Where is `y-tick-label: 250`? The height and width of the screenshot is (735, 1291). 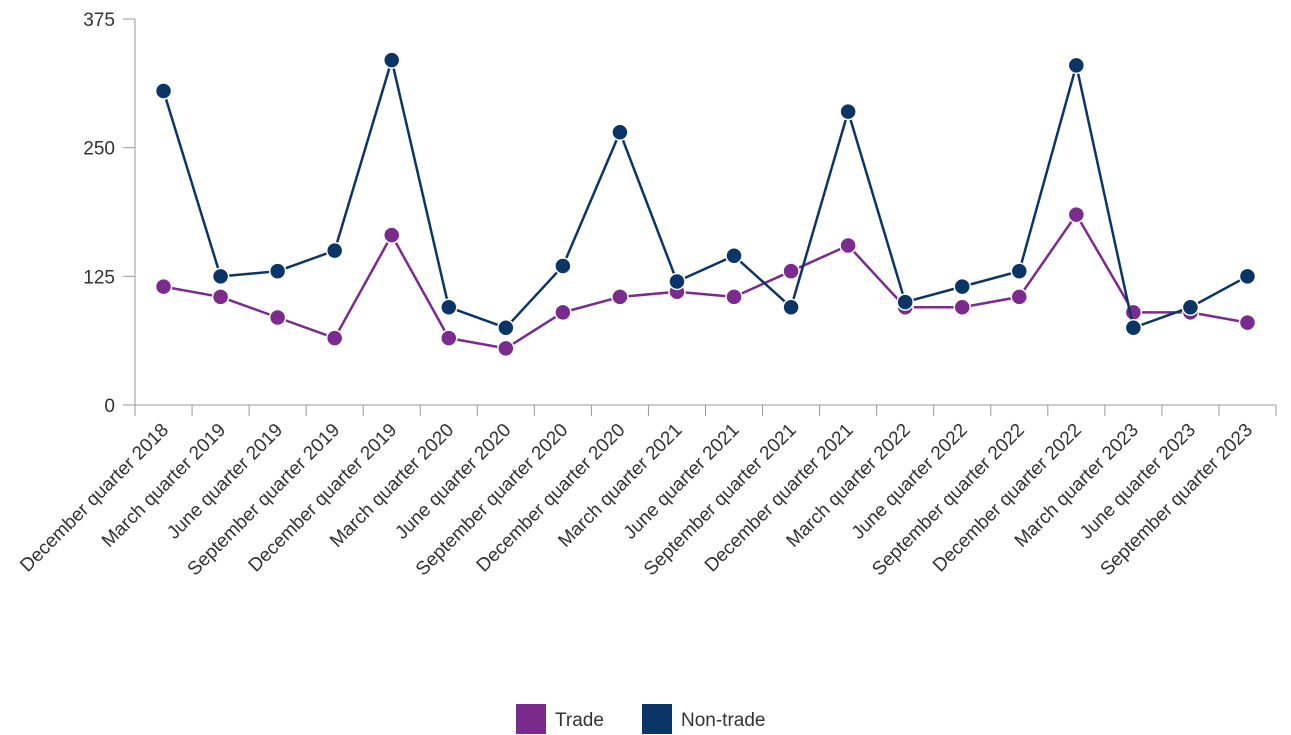 y-tick-label: 250 is located at coordinates (99, 149).